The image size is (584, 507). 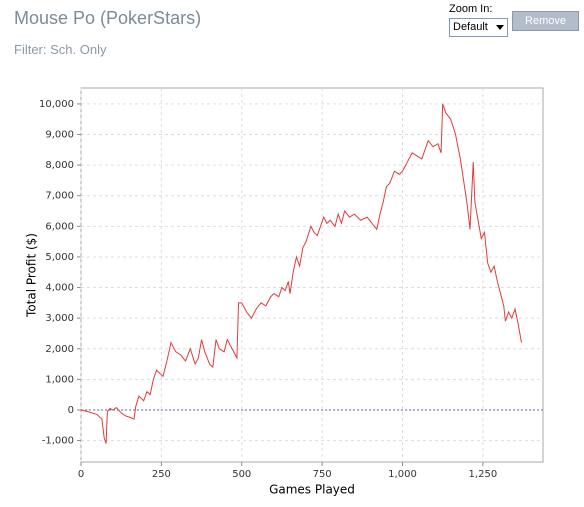 I want to click on x-tick-label: 0, so click(x=81, y=474).